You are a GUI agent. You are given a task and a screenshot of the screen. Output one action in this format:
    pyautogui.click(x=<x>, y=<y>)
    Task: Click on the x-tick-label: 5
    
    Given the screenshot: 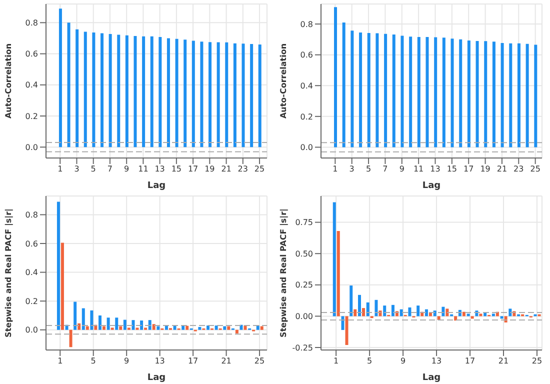 What is the action you would take?
    pyautogui.click(x=369, y=169)
    